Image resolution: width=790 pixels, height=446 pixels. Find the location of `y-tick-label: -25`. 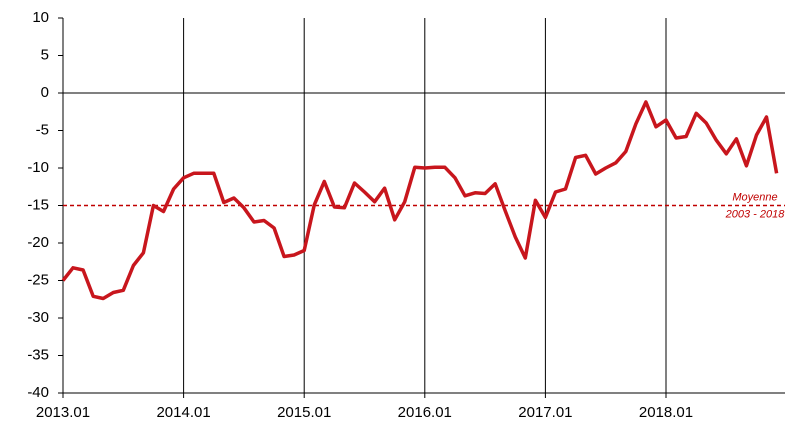

y-tick-label: -25 is located at coordinates (38, 279).